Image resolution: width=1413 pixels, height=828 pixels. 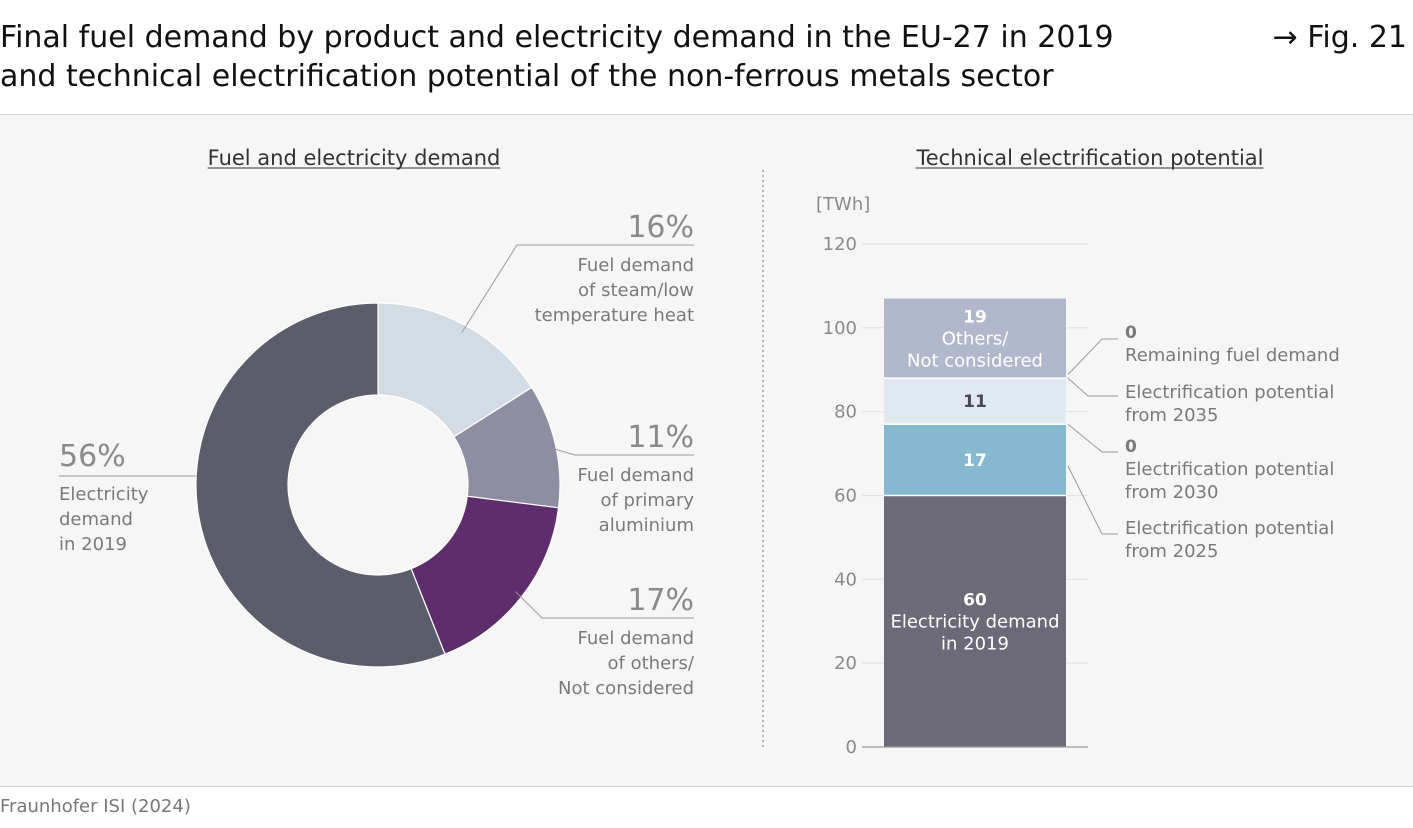 I want to click on legend-text-2-1: from 2030, so click(x=1171, y=492).